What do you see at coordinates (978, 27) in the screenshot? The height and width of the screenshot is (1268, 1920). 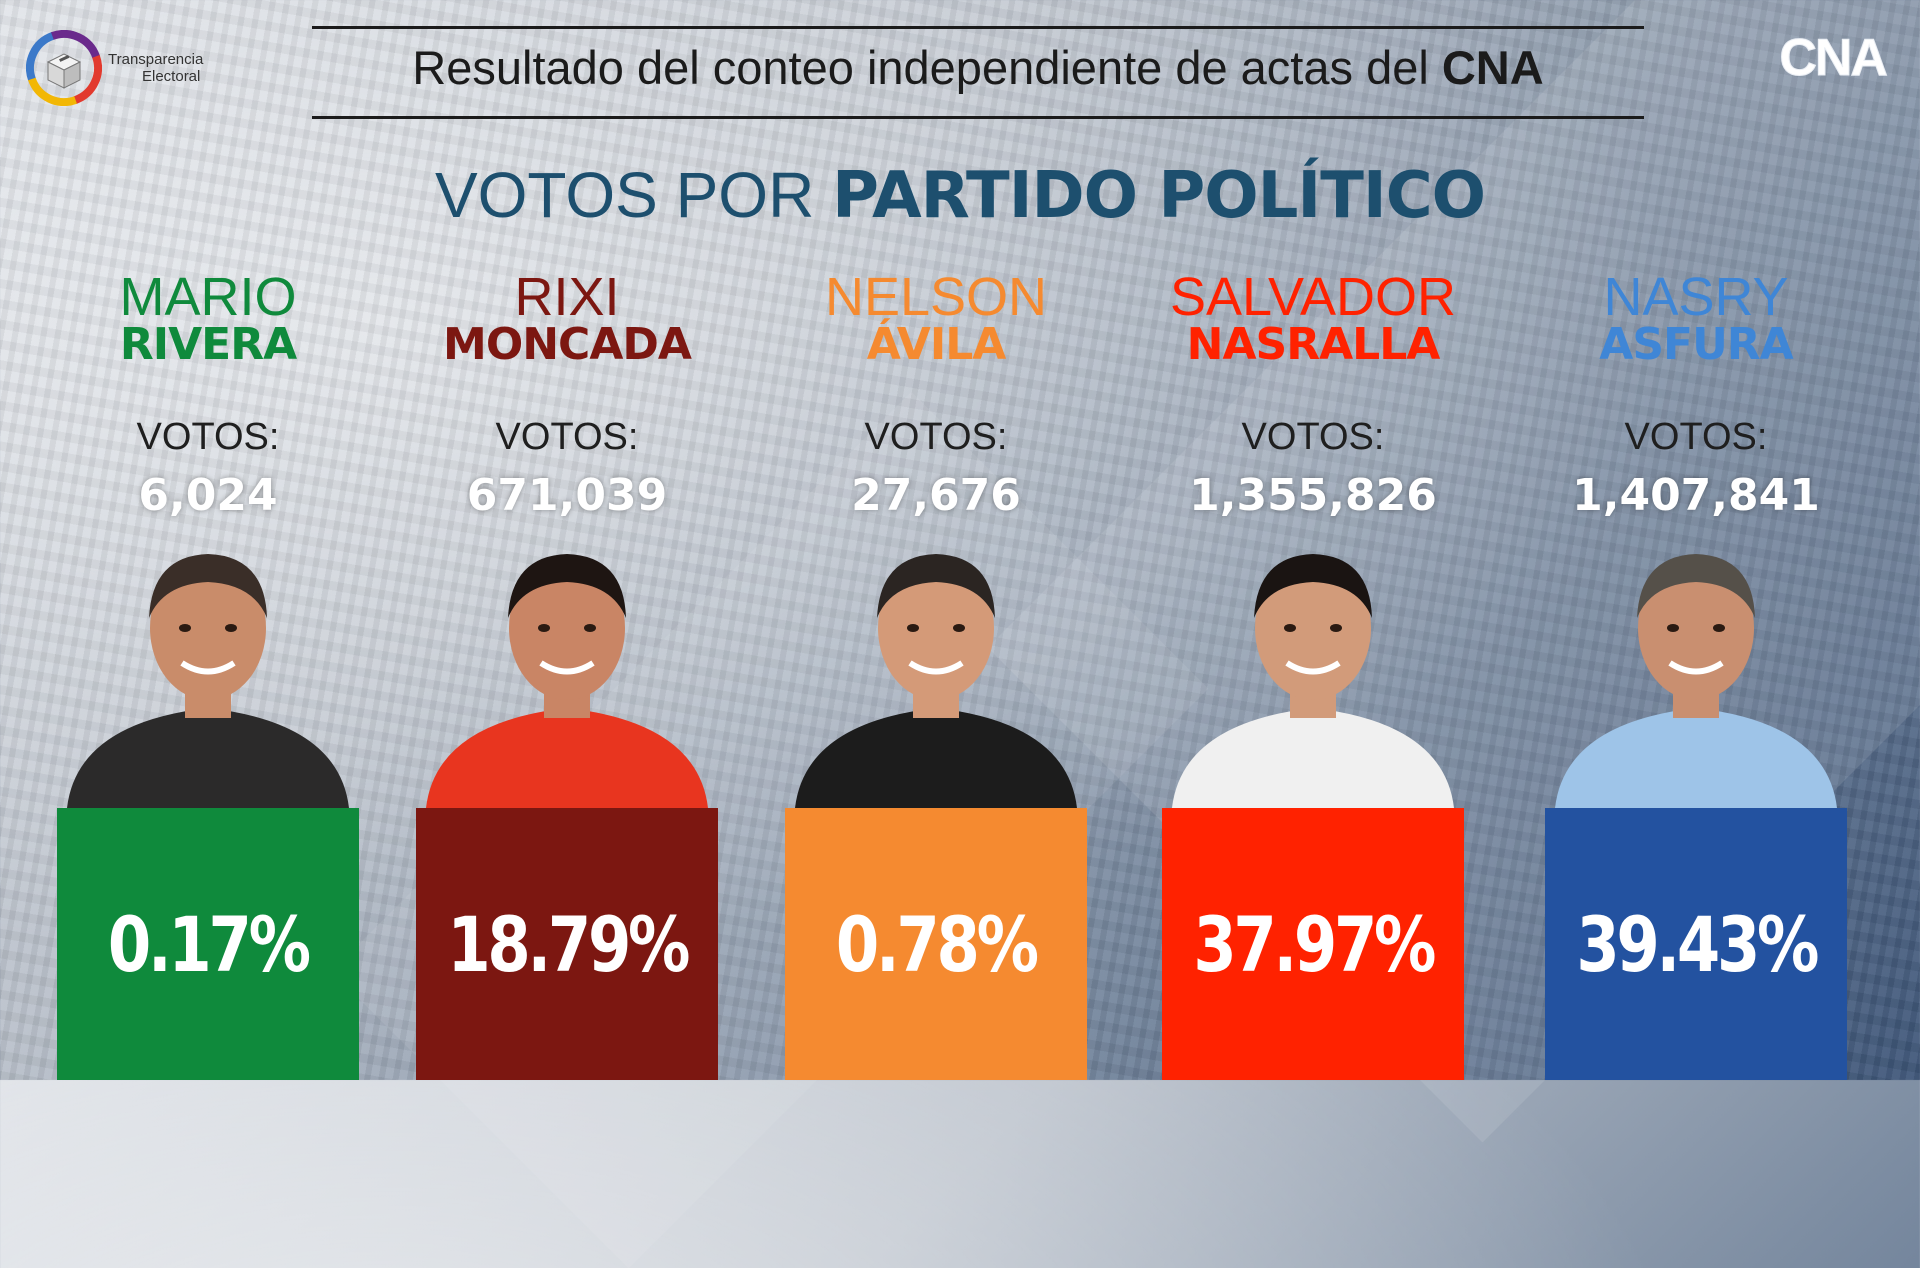 I see `title-rule-top` at bounding box center [978, 27].